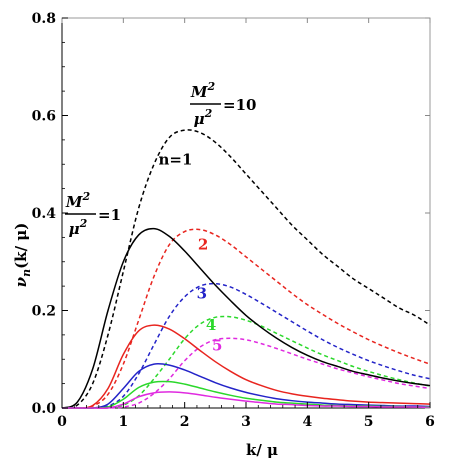 The height and width of the screenshot is (462, 464). Describe the element at coordinates (210, 86) in the screenshot. I see `annotation-high-numerator-sup: 2` at that location.